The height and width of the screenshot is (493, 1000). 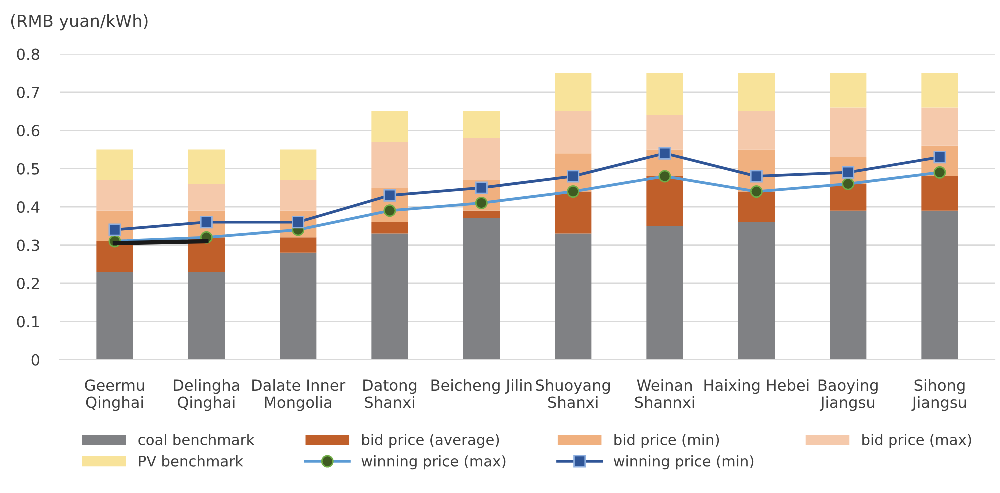 I want to click on x-tick-label: Datong Shanxi, so click(x=390, y=394).